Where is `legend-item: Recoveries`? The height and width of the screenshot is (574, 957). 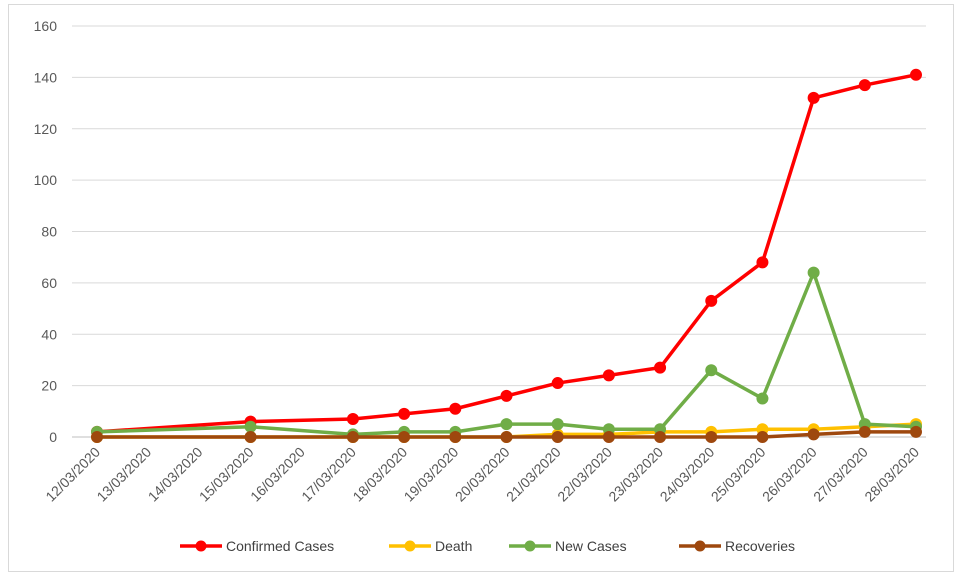 legend-item: Recoveries is located at coordinates (737, 546).